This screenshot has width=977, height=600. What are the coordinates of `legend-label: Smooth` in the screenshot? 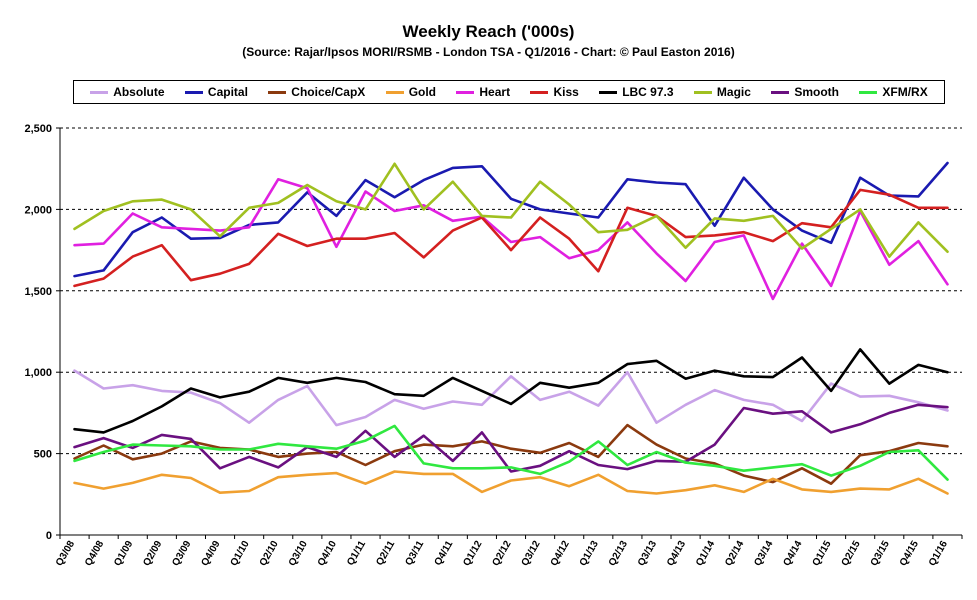 It's located at (816, 92).